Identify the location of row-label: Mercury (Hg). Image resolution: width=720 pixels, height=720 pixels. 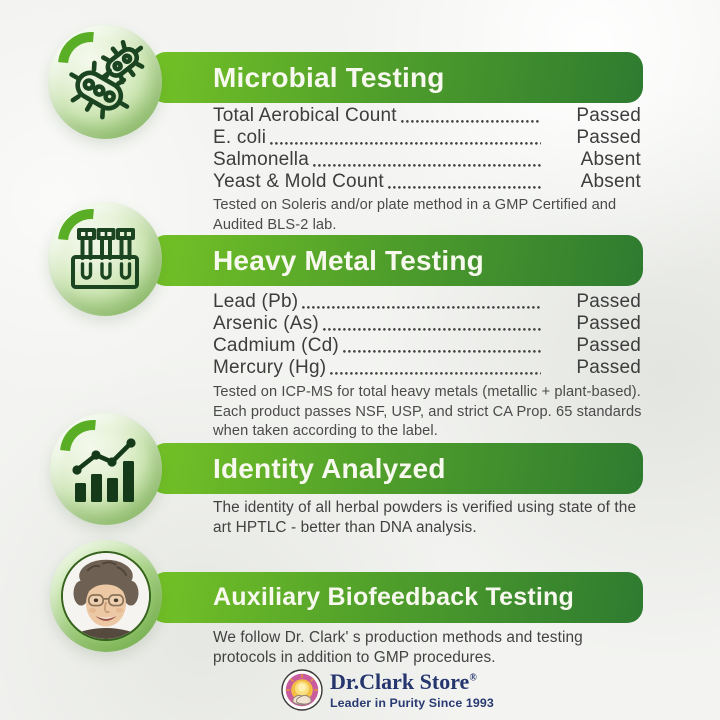
(270, 367).